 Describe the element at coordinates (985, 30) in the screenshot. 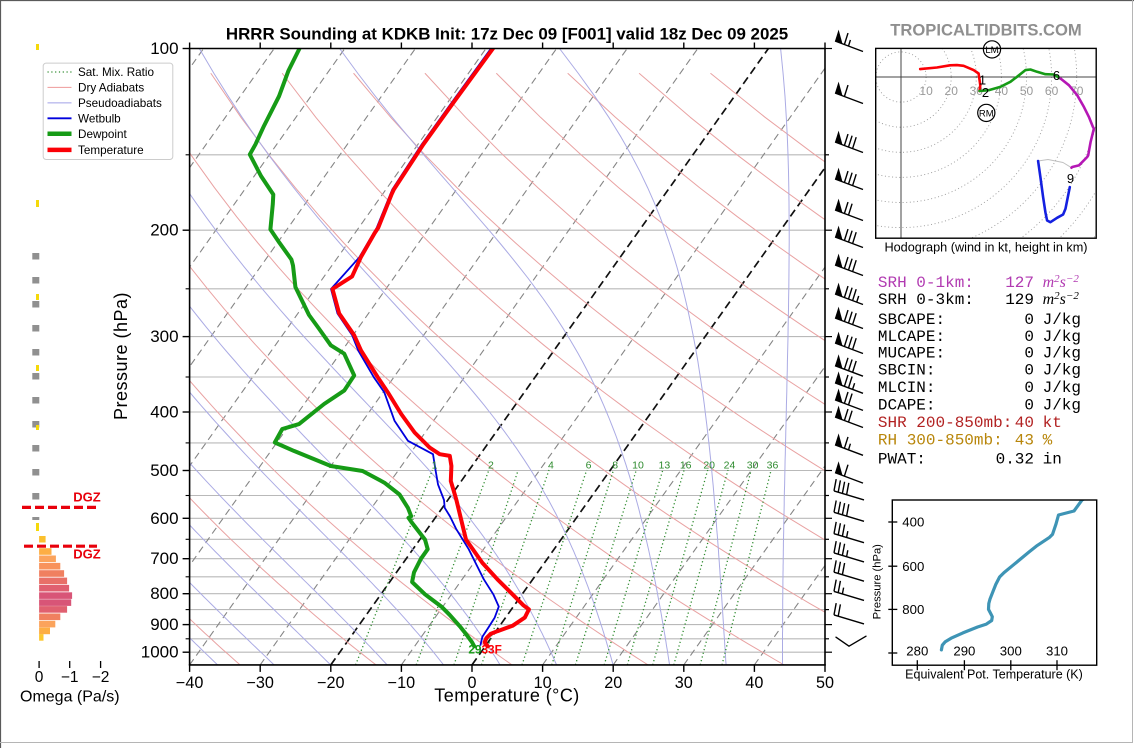

I see `svg-text: TROPICALTIDBITS.COM` at that location.